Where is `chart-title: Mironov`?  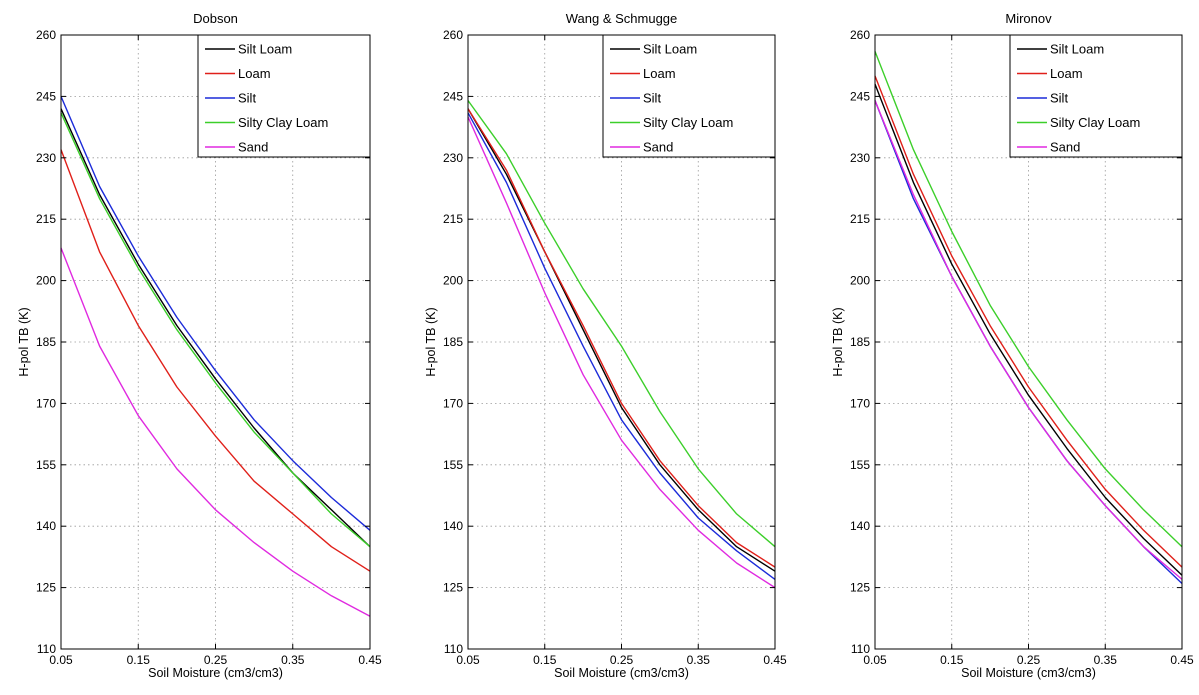 chart-title: Mironov is located at coordinates (1028, 18).